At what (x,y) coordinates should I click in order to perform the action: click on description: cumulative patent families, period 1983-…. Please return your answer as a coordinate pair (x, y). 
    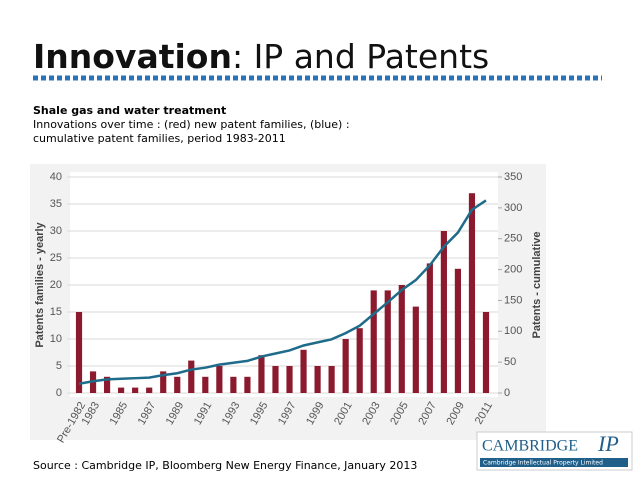
    Looking at the image, I should click on (159, 138).